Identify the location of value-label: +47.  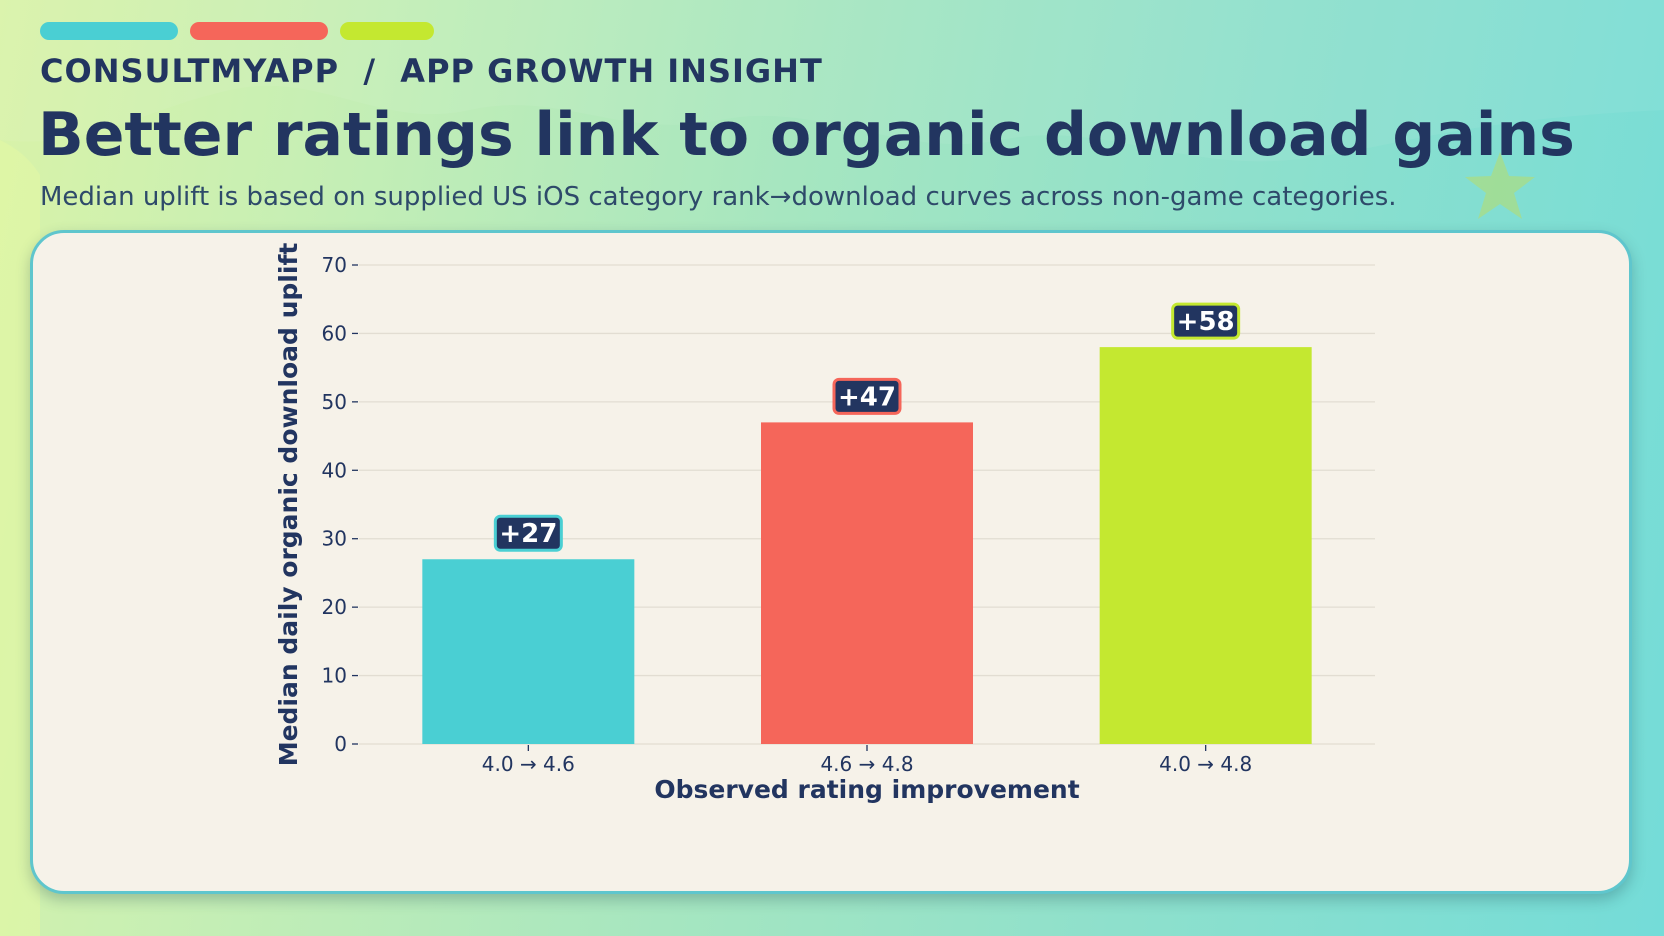
(867, 397).